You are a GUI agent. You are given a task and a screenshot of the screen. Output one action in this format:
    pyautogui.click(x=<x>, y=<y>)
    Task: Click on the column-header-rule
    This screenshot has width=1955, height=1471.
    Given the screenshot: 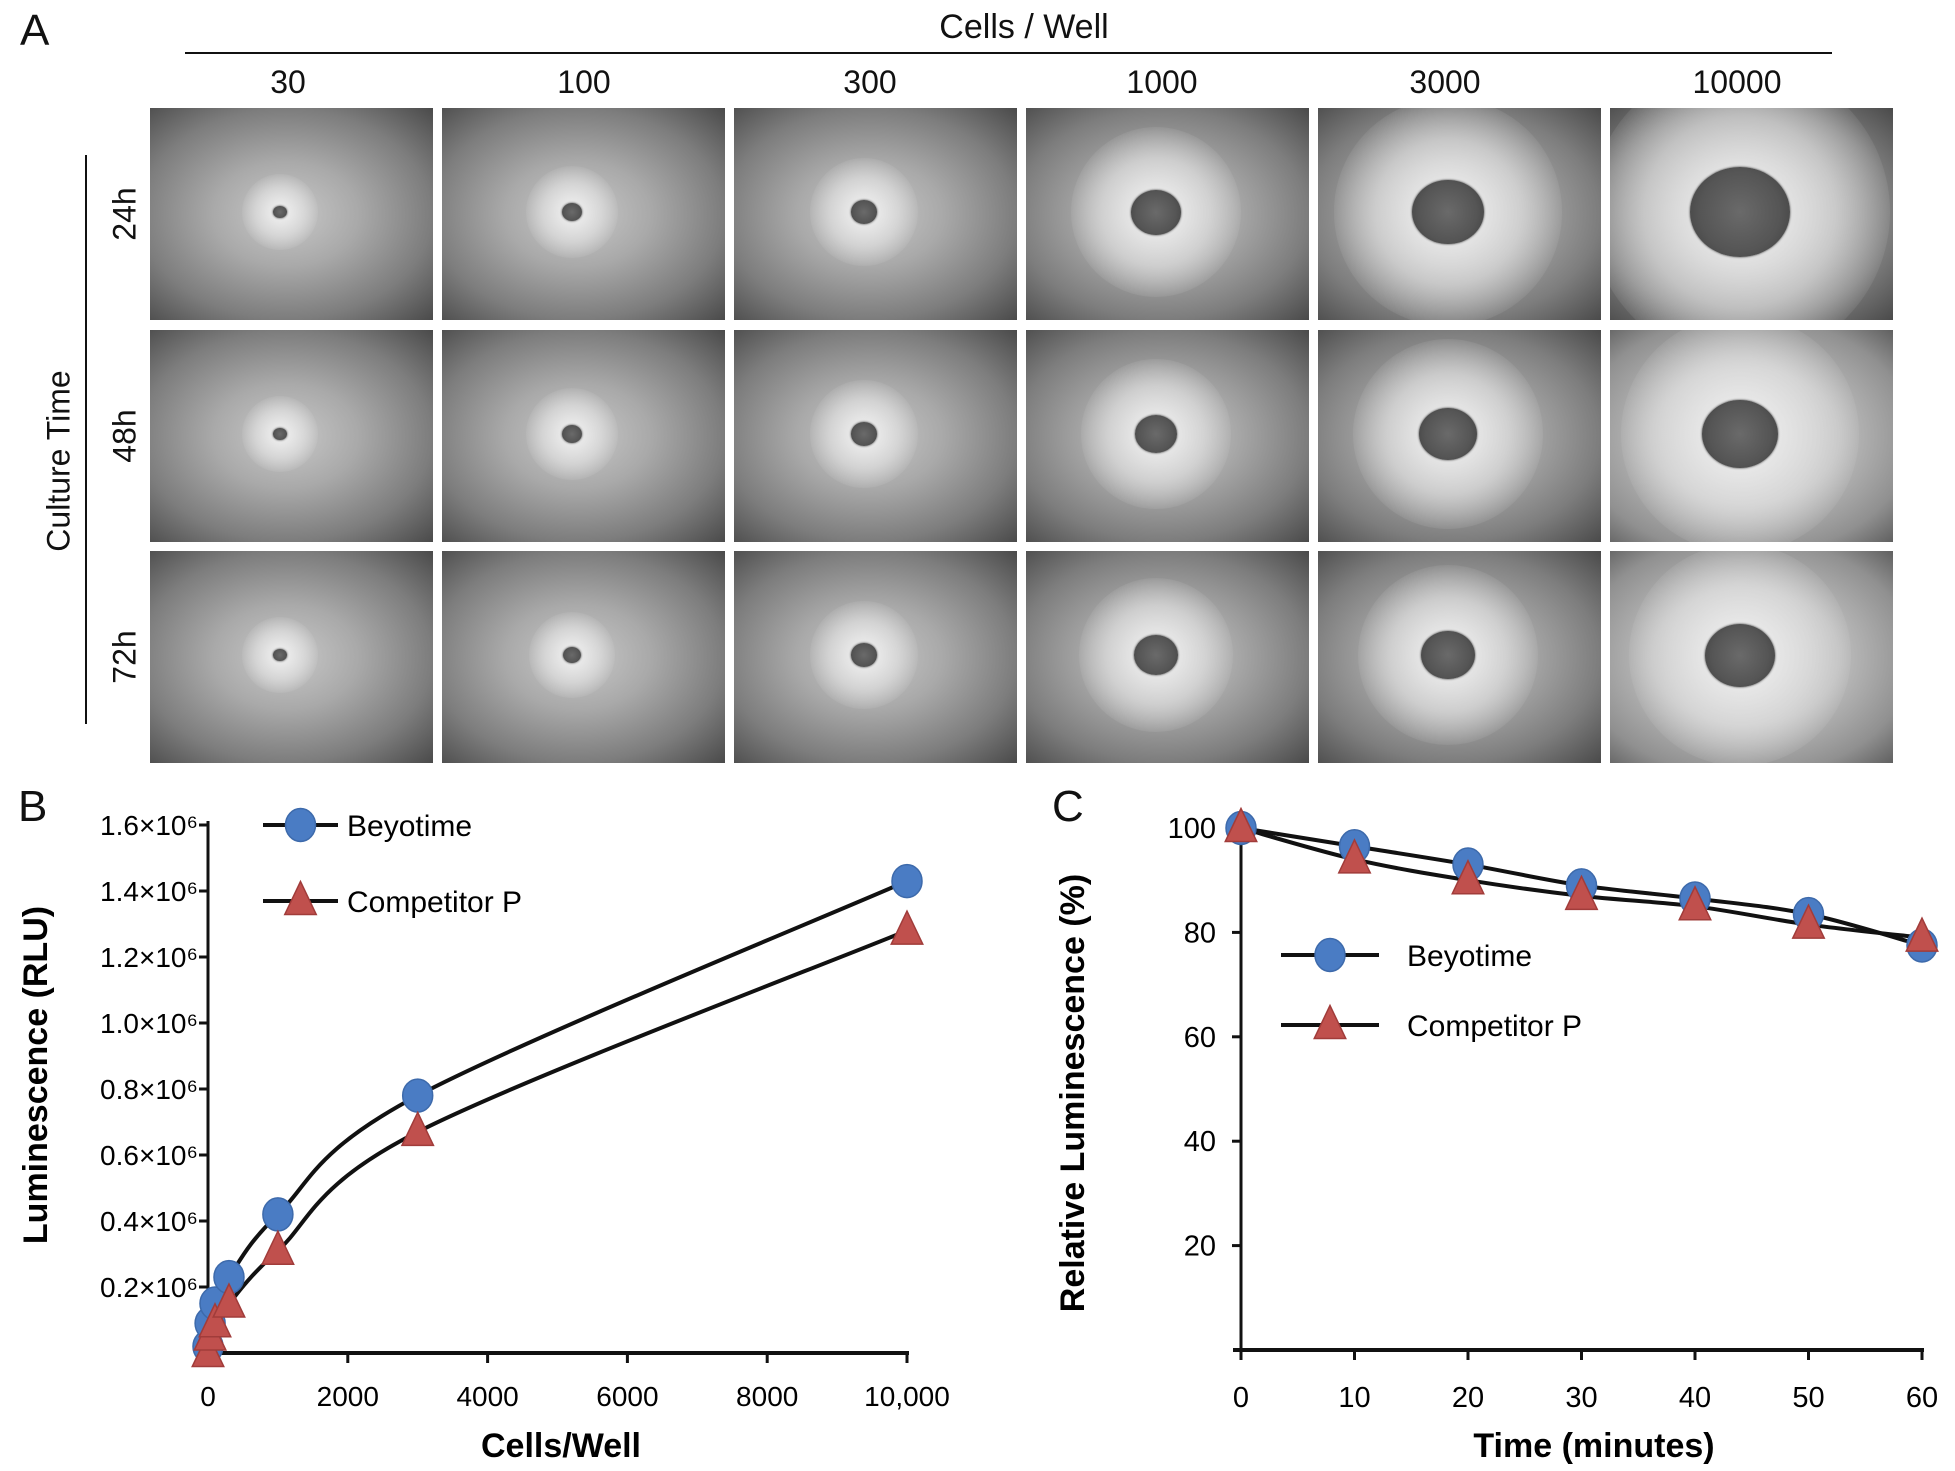 What is the action you would take?
    pyautogui.click(x=1008, y=53)
    